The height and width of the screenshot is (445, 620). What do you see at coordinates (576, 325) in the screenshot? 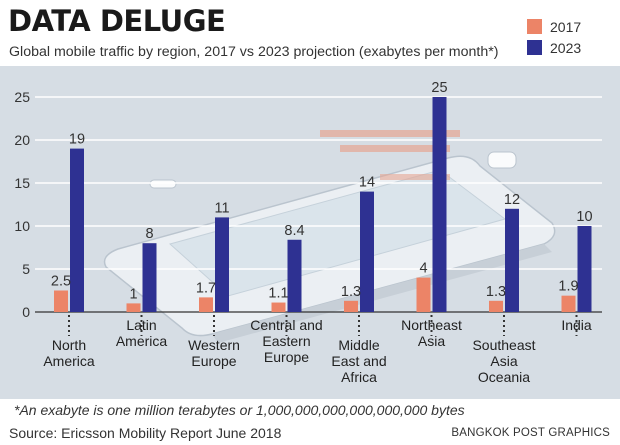
I see `x-tick-label: India` at bounding box center [576, 325].